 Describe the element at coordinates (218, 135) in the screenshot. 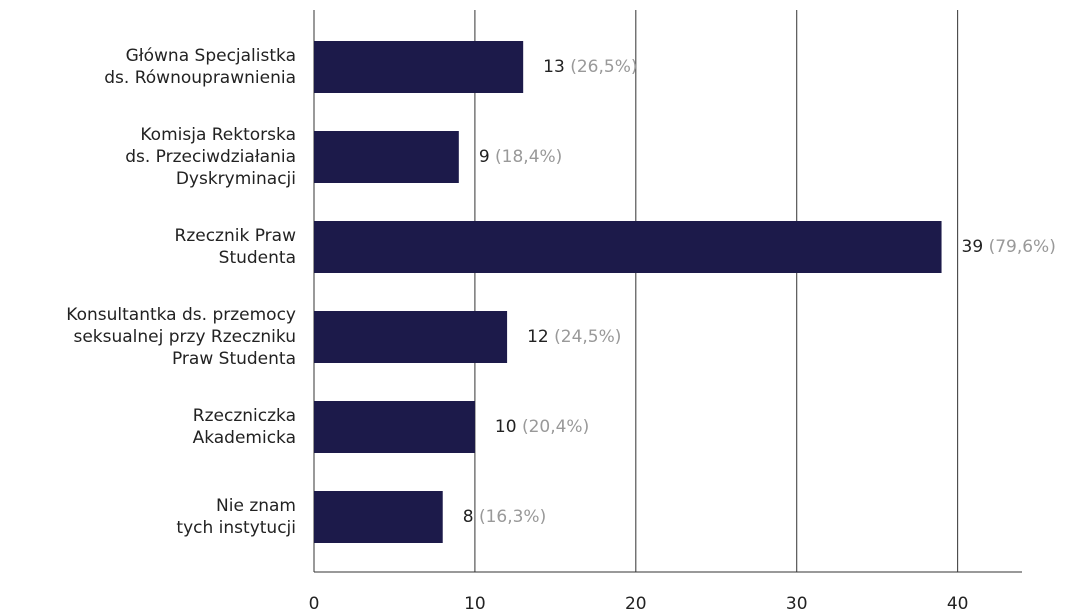

I see `y-tick-label-line: Komisja Rektorska` at that location.